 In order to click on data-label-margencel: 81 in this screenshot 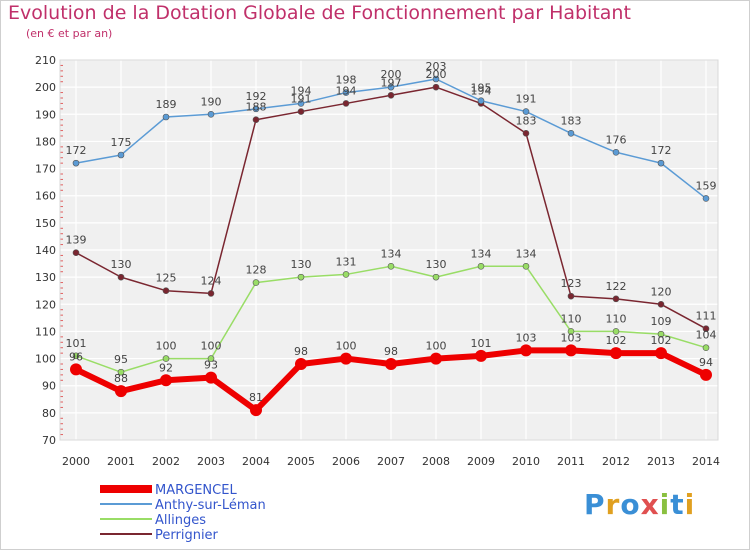, I will do `click(256, 397)`.